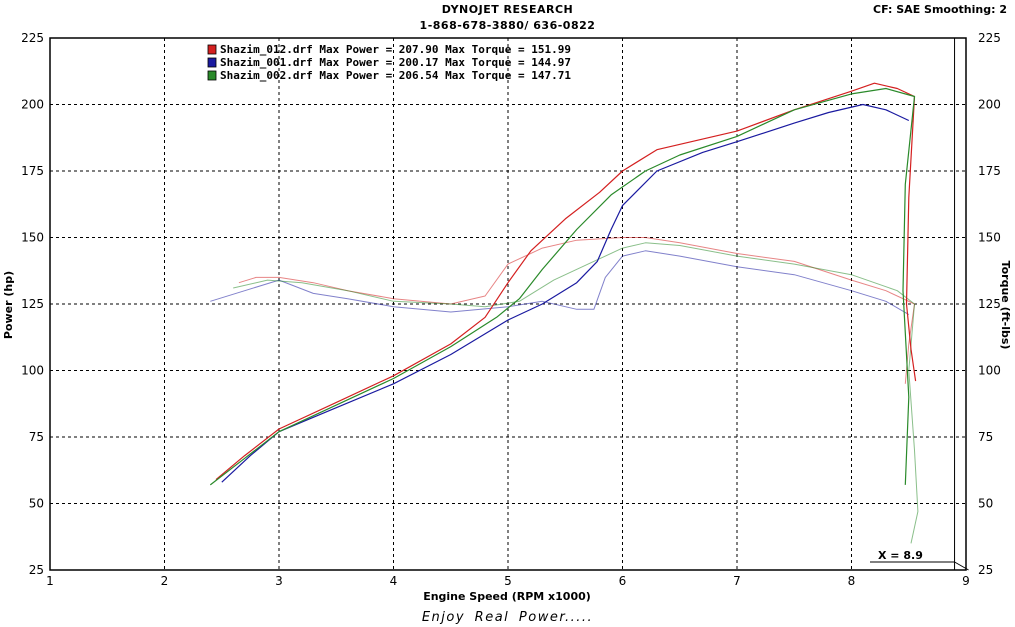 This screenshot has height=627, width=1015. I want to click on y-tick-label-right: 50, so click(985, 504).